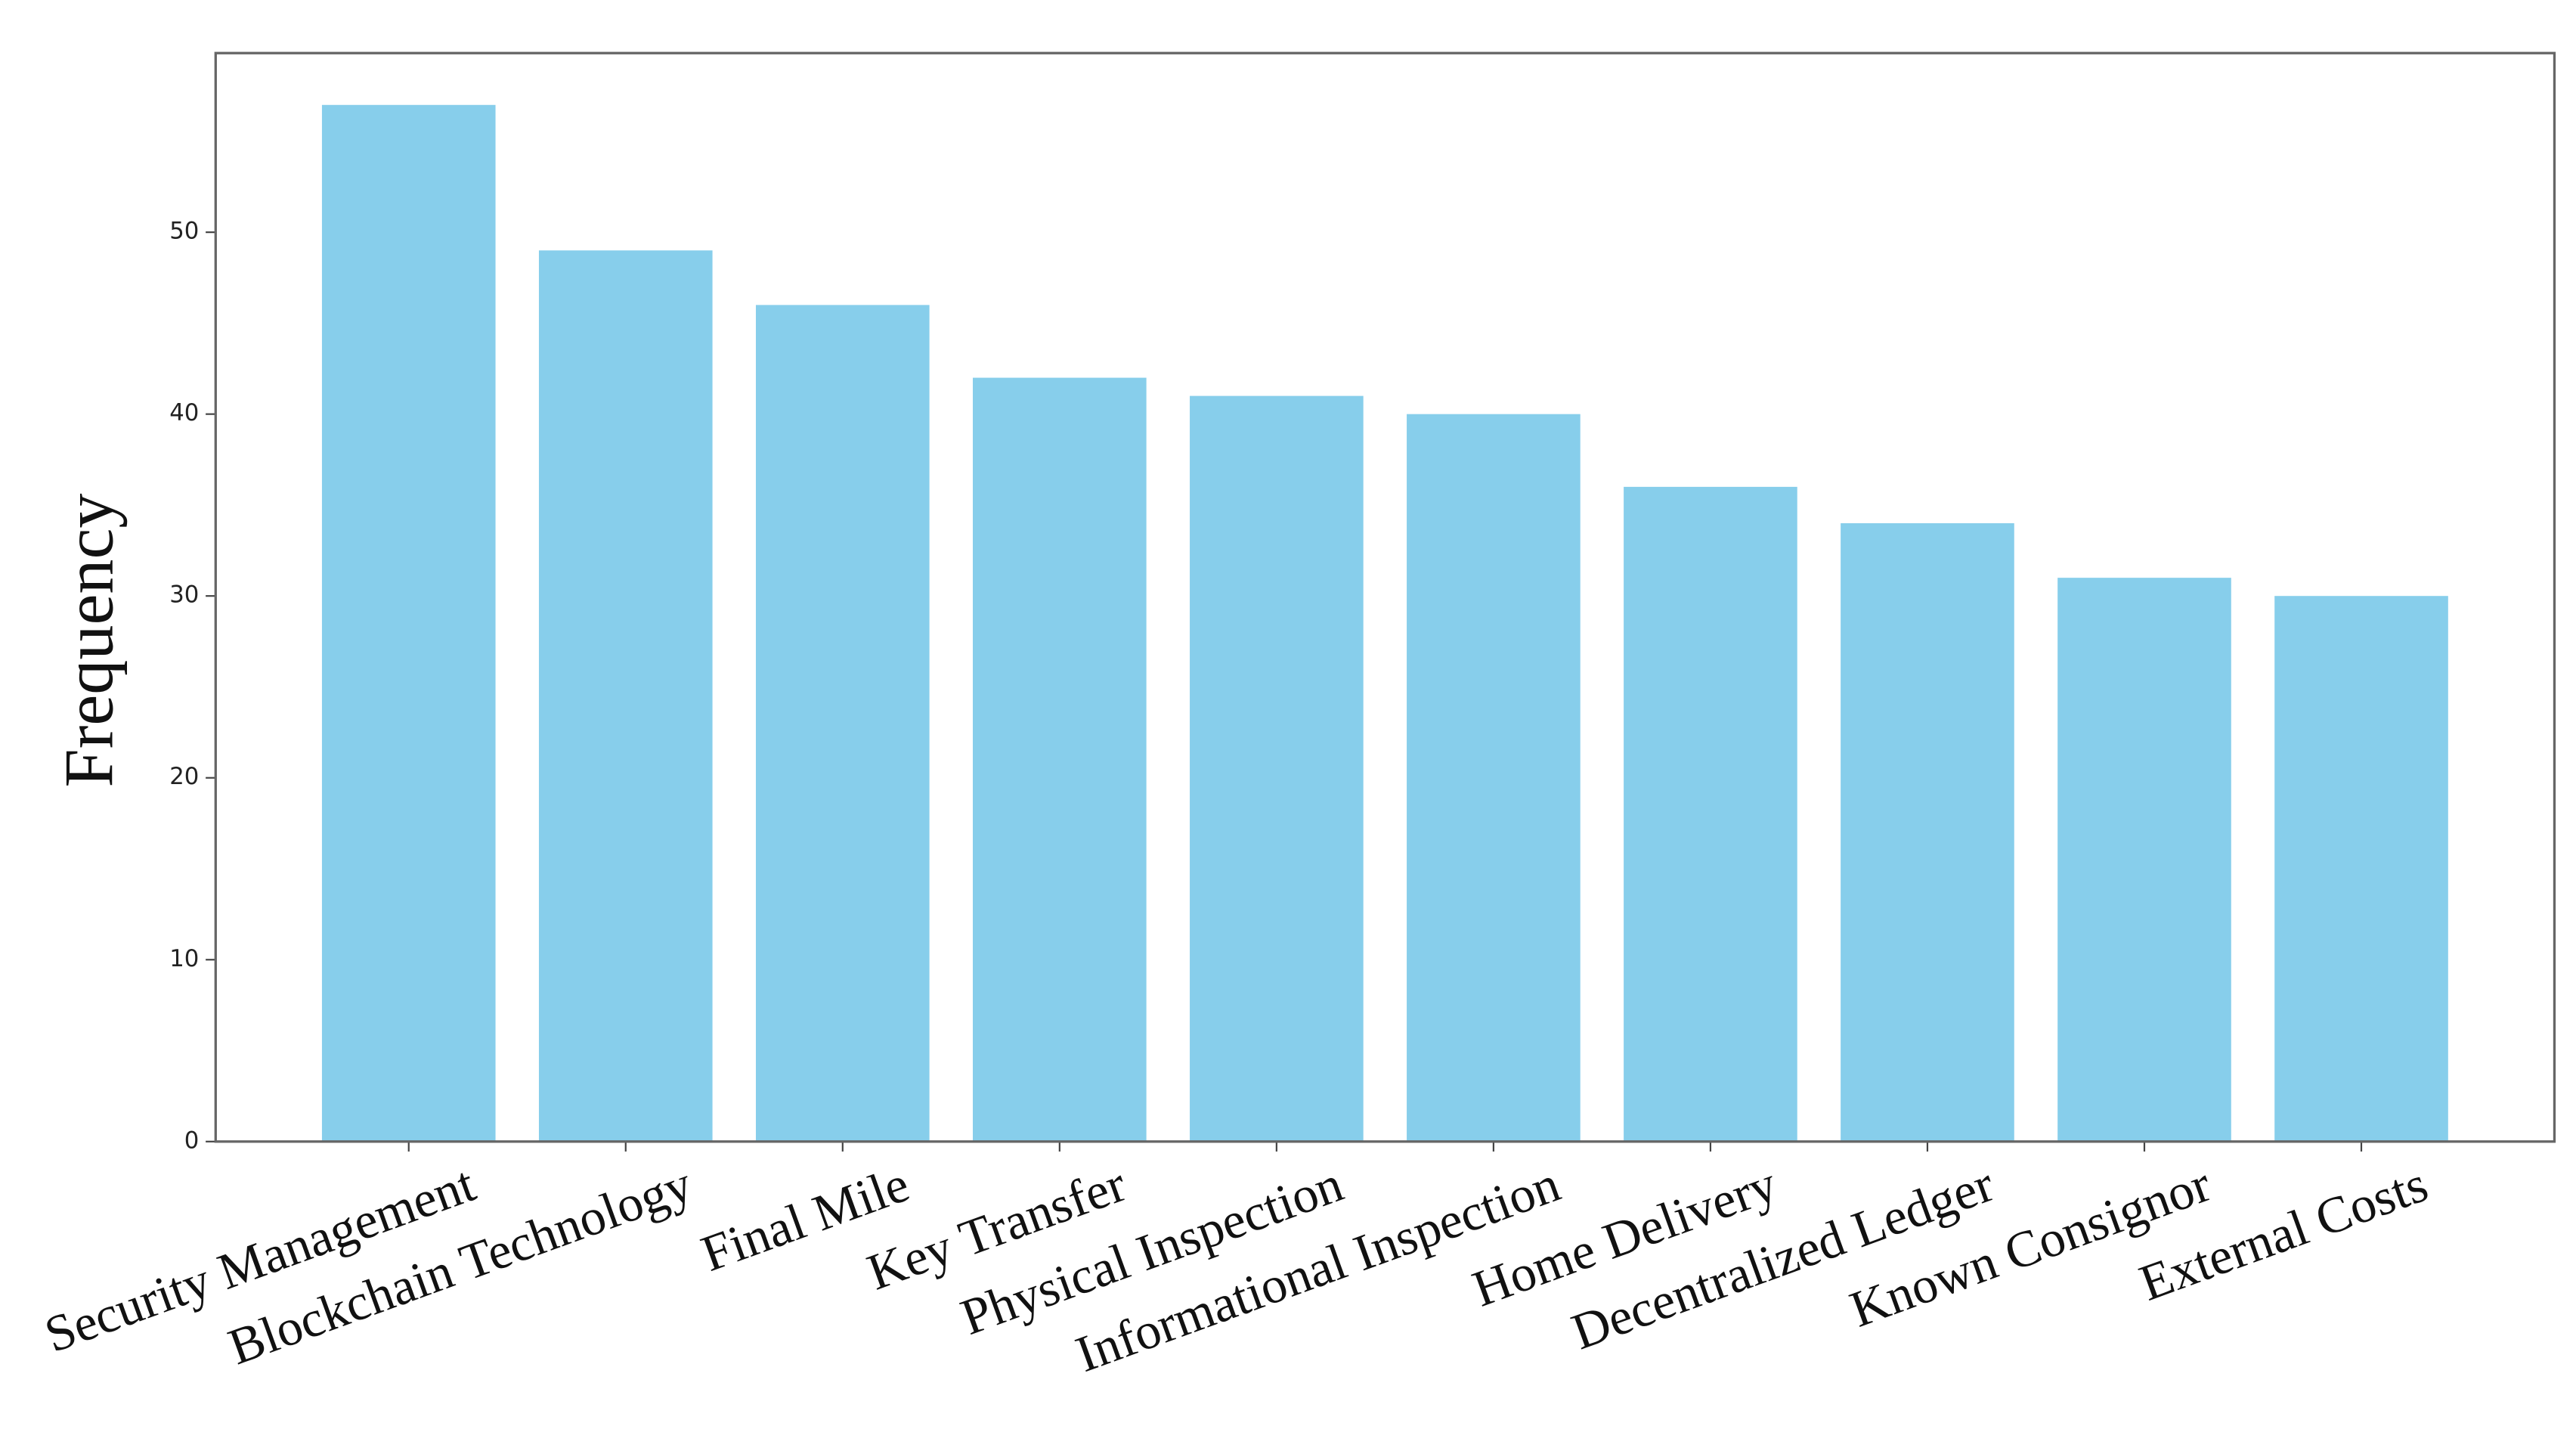 Image resolution: width=2576 pixels, height=1454 pixels. I want to click on y-tick-label: 10, so click(184, 959).